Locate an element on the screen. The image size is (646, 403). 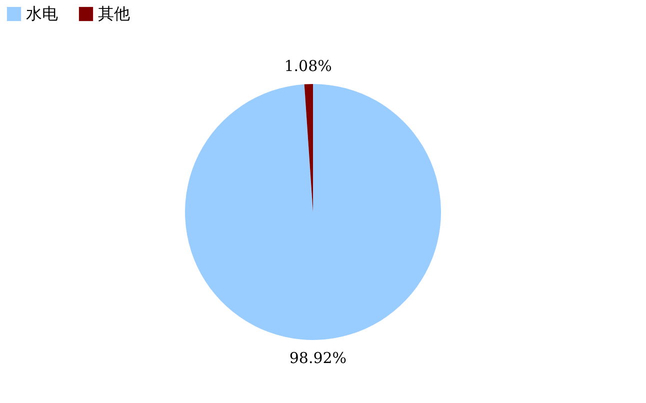
legend-label: 其他 is located at coordinates (114, 13).